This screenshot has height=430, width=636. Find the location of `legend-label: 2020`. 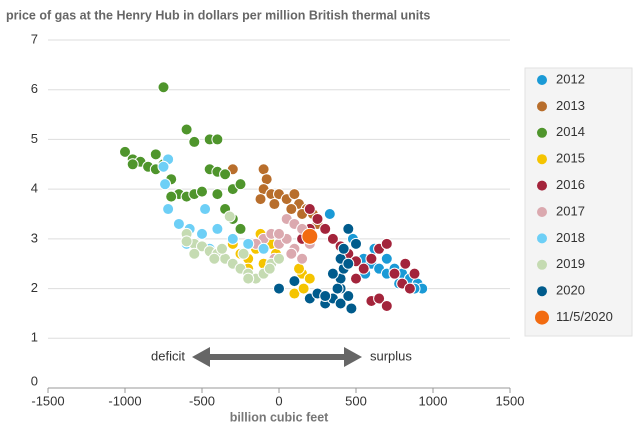

legend-label: 2020 is located at coordinates (570, 290).